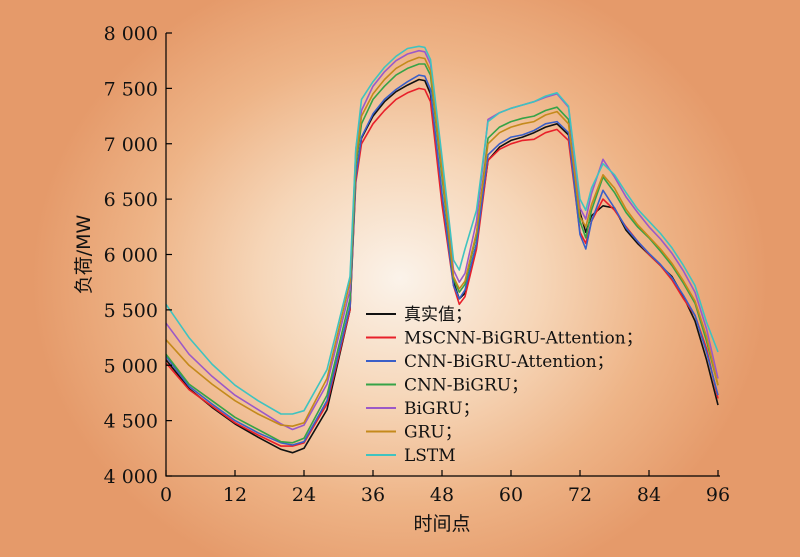 The image size is (800, 557). Describe the element at coordinates (438, 315) in the screenshot. I see `legend-label: 真实值；` at that location.